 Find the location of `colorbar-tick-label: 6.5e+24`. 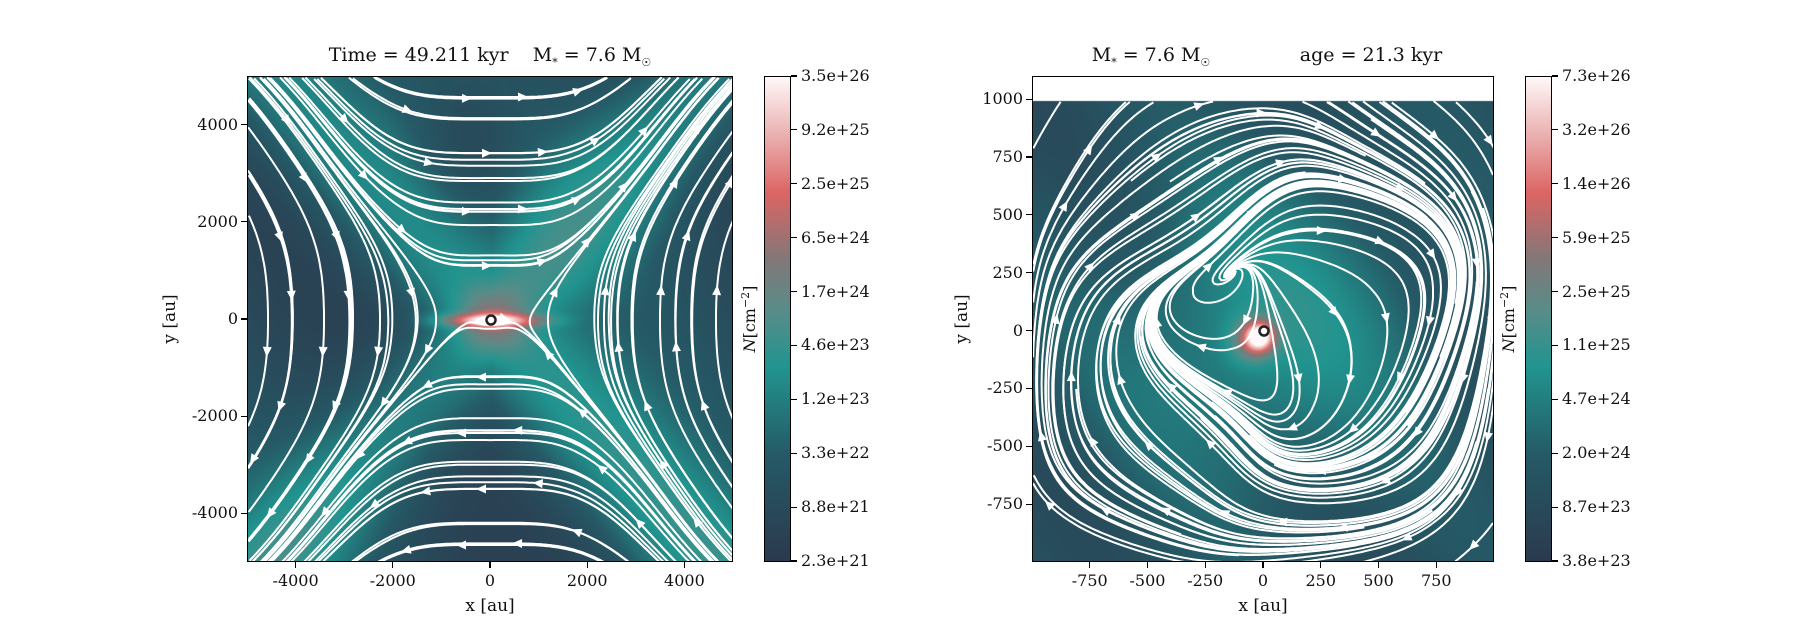

colorbar-tick-label: 6.5e+24 is located at coordinates (835, 237).